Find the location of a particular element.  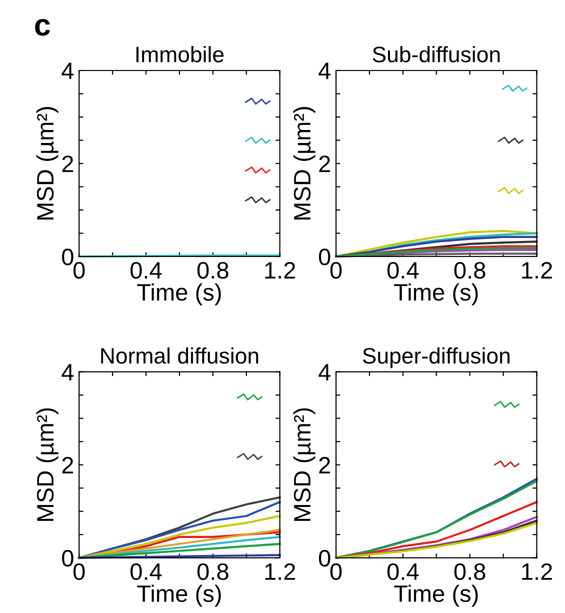

chart-title: Super-diffusion is located at coordinates (436, 357).